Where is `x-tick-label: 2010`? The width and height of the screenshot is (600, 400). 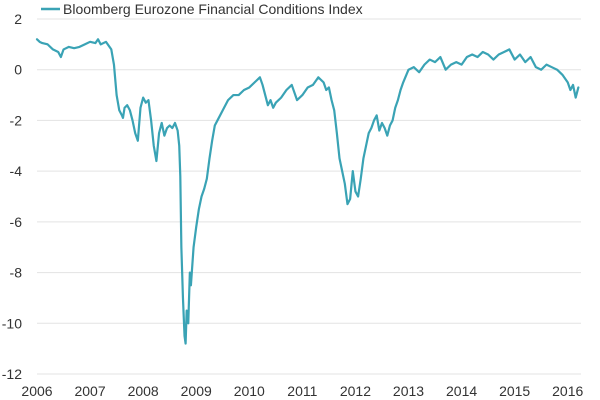 x-tick-label: 2010 is located at coordinates (249, 391).